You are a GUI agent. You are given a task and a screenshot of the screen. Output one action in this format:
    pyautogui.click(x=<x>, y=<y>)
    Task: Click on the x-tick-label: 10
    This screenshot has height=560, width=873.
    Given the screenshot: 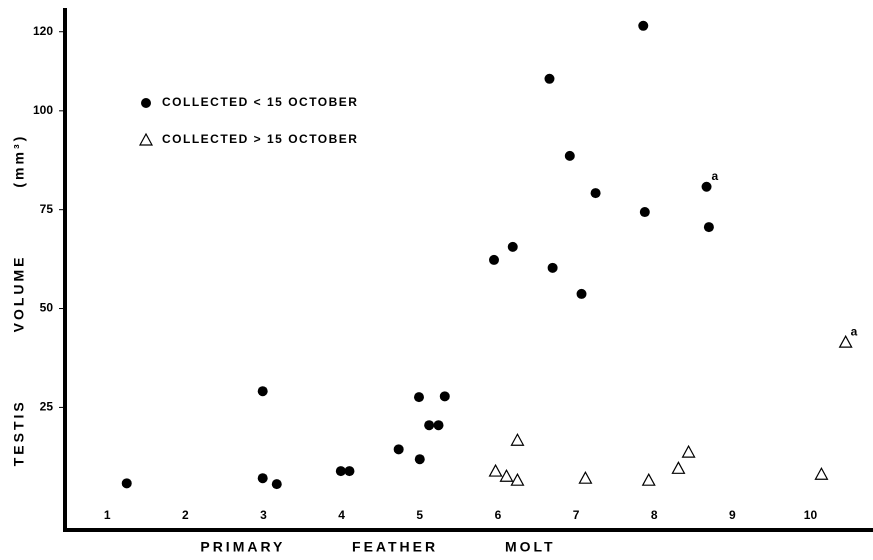 What is the action you would take?
    pyautogui.click(x=811, y=515)
    